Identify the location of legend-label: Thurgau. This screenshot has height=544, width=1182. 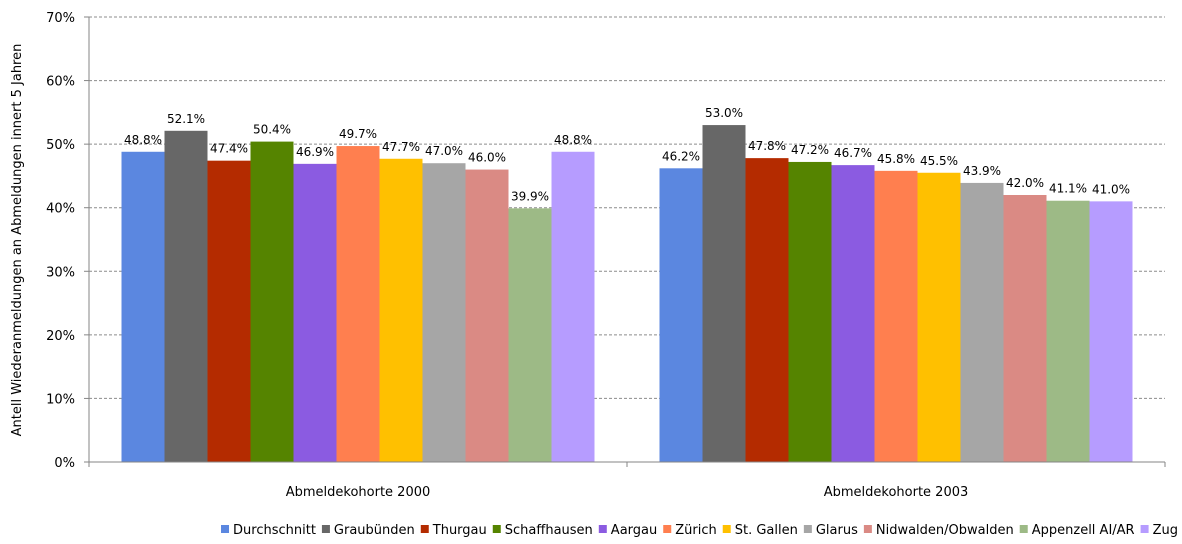
(459, 530).